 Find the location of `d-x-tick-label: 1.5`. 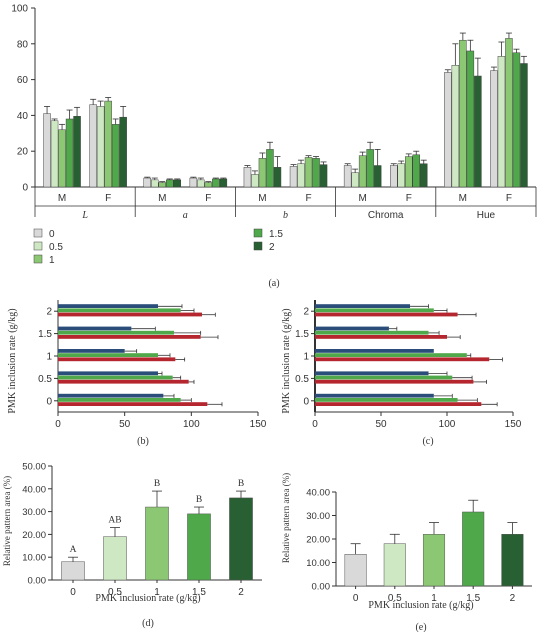

d-x-tick-label: 1.5 is located at coordinates (199, 592).